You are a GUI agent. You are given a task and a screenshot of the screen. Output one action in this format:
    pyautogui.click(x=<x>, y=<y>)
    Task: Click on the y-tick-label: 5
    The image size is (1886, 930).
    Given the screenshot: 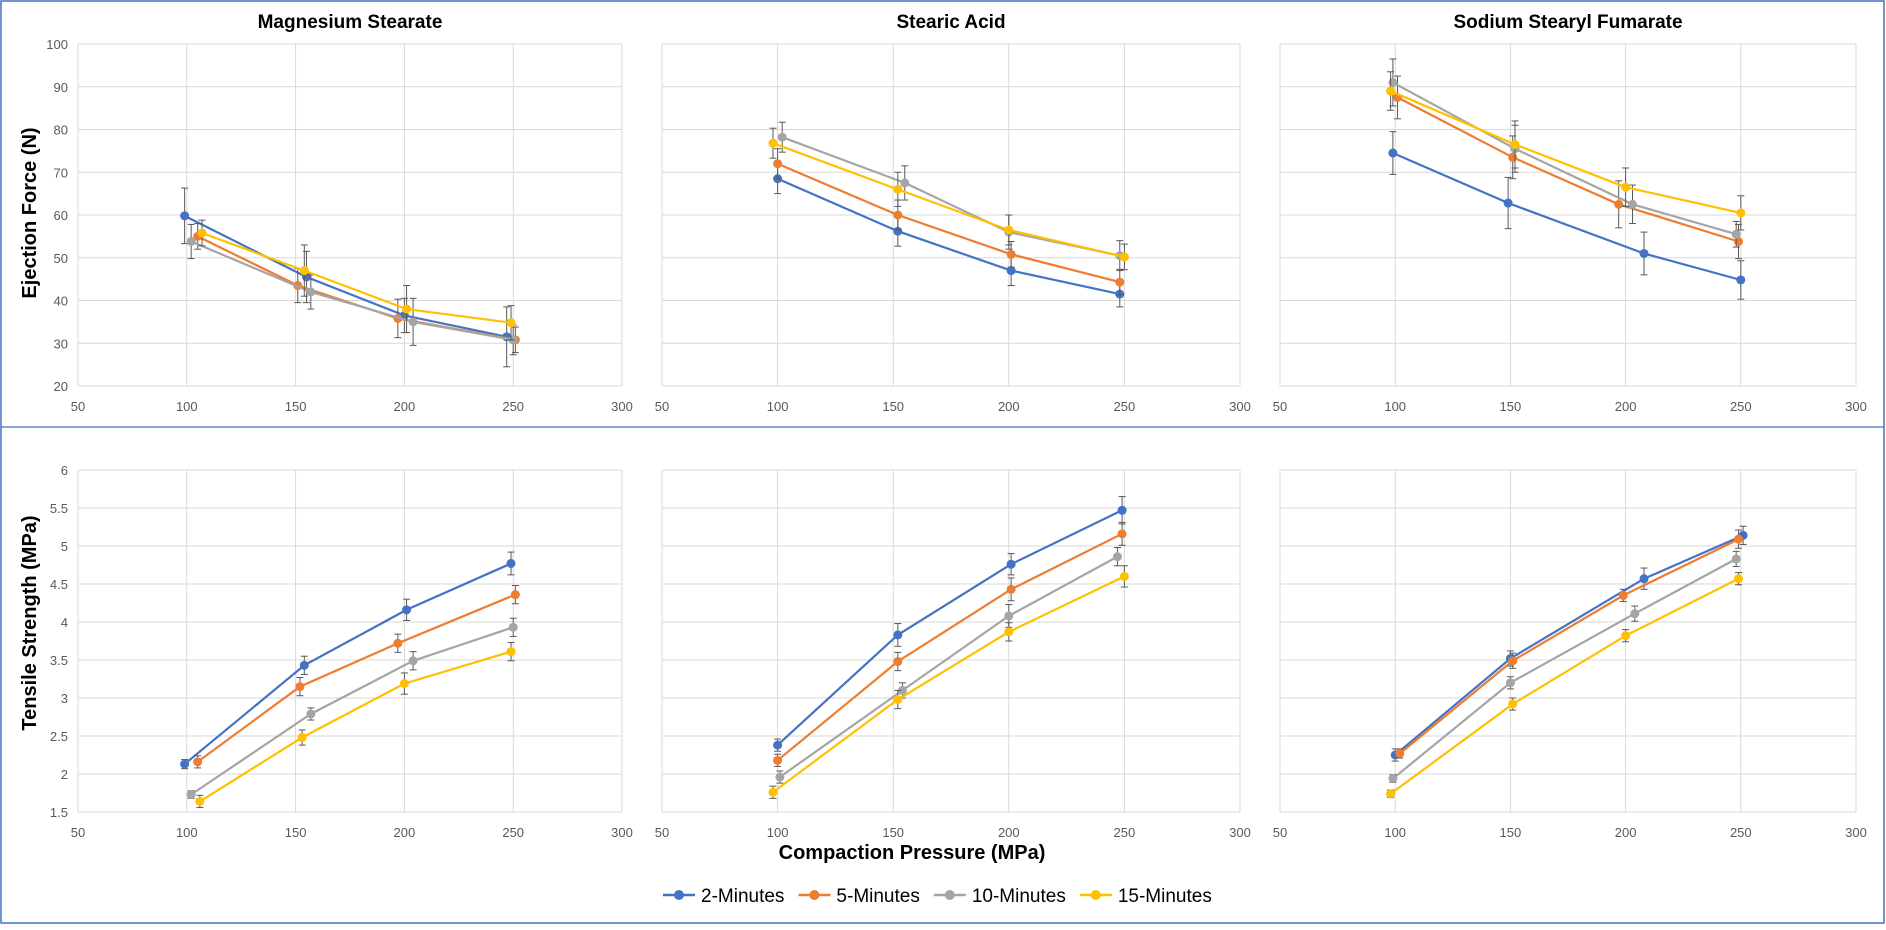 What is the action you would take?
    pyautogui.click(x=64, y=546)
    